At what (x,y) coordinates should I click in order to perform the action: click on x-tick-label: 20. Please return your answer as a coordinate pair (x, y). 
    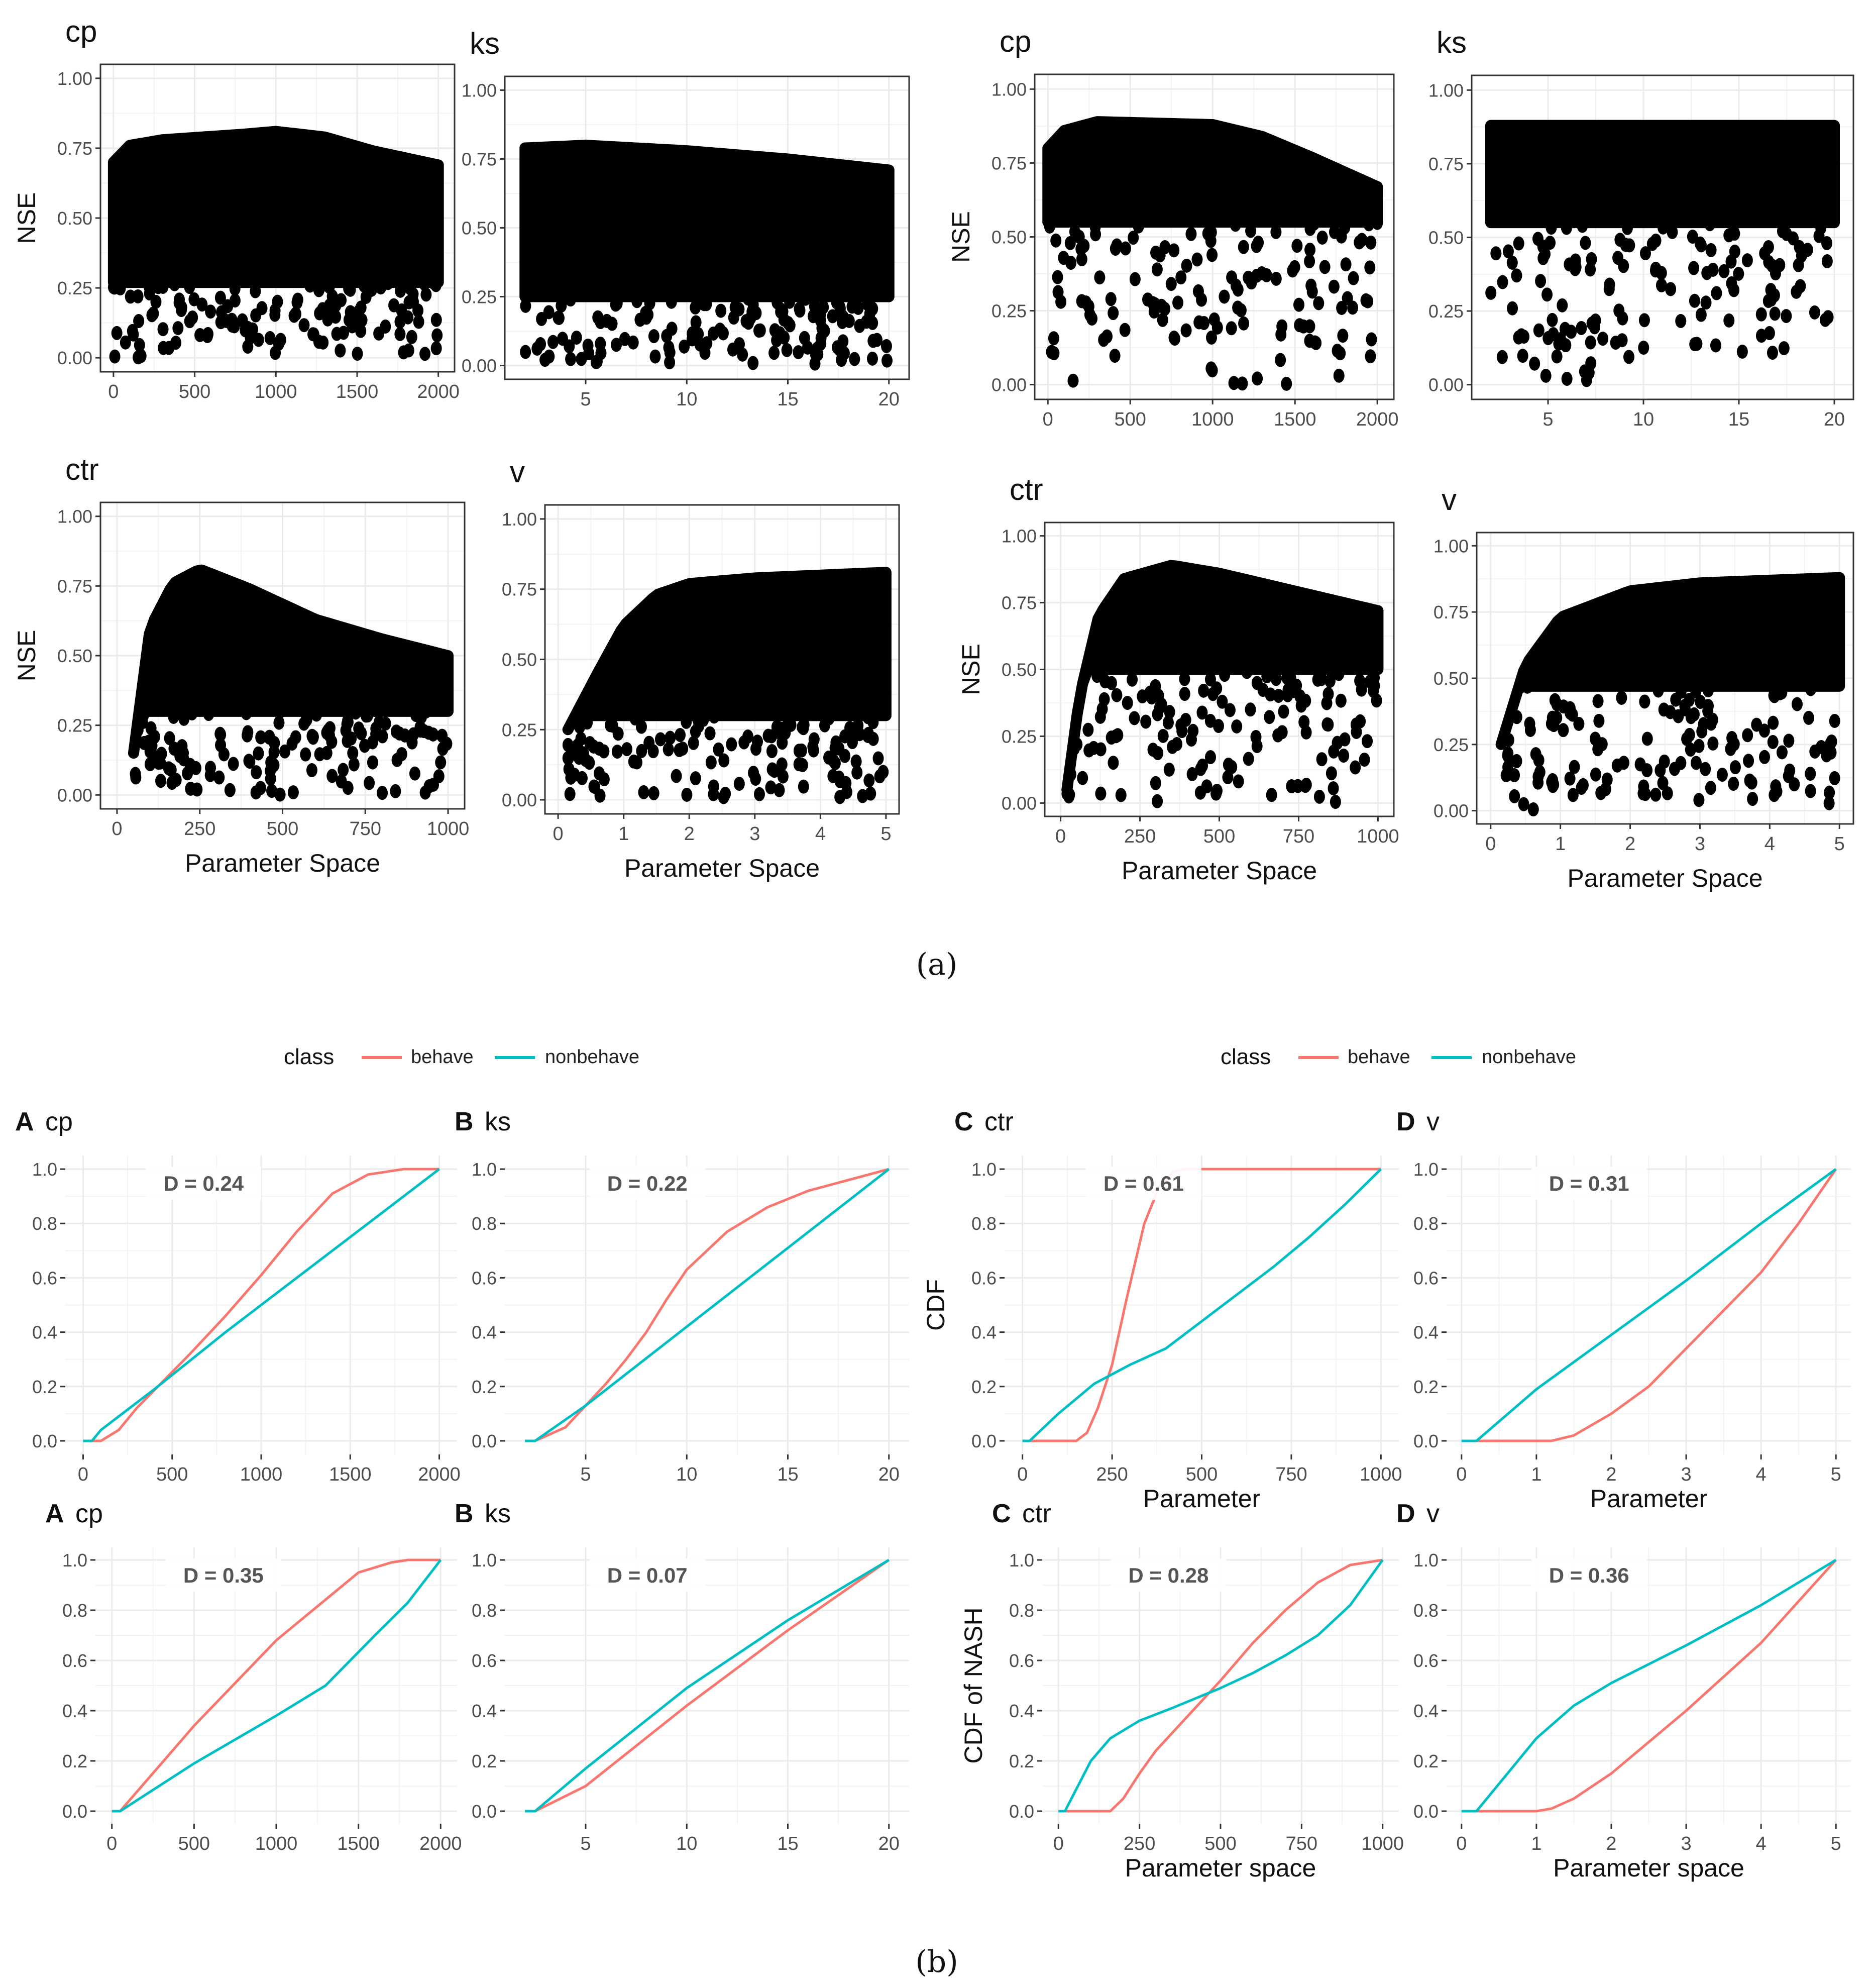
    Looking at the image, I should click on (889, 1843).